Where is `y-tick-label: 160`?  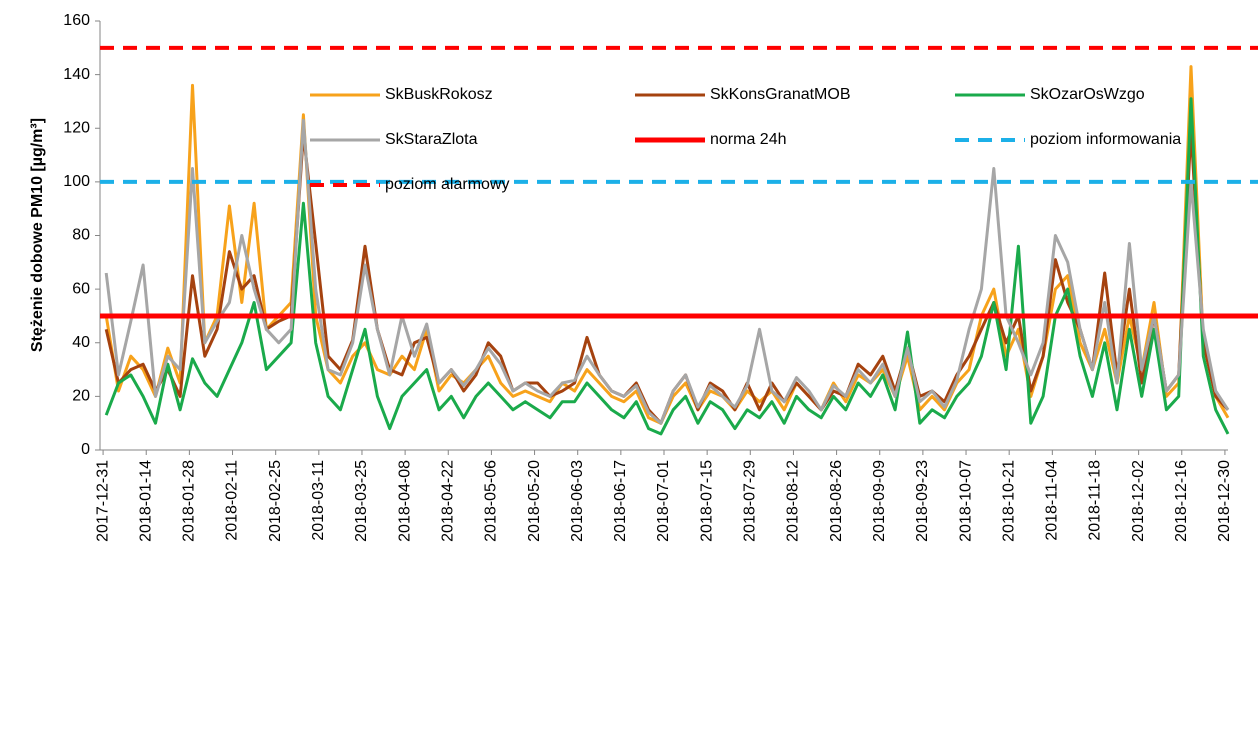
y-tick-label: 160 is located at coordinates (76, 20).